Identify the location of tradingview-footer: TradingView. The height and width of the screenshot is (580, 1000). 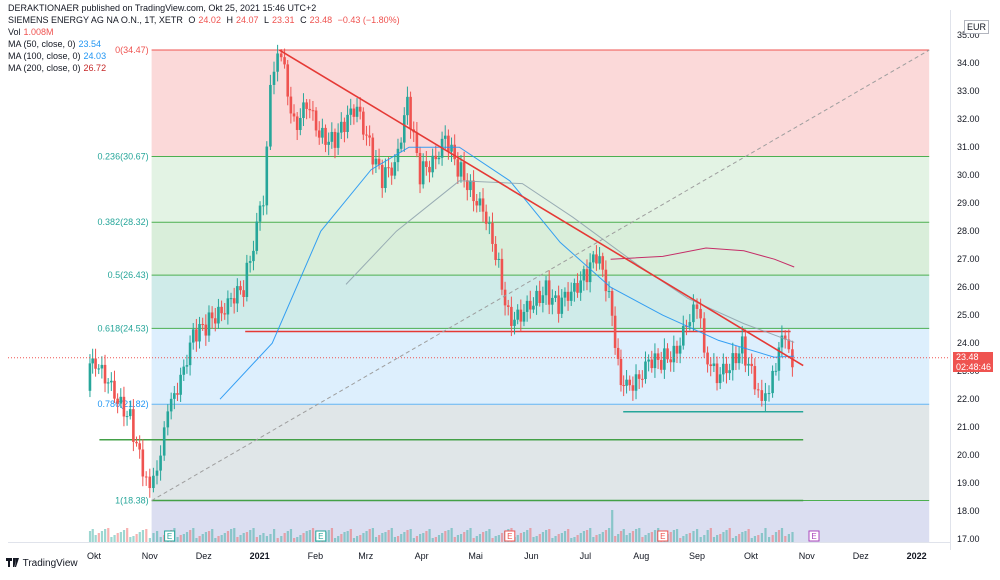
(42, 563).